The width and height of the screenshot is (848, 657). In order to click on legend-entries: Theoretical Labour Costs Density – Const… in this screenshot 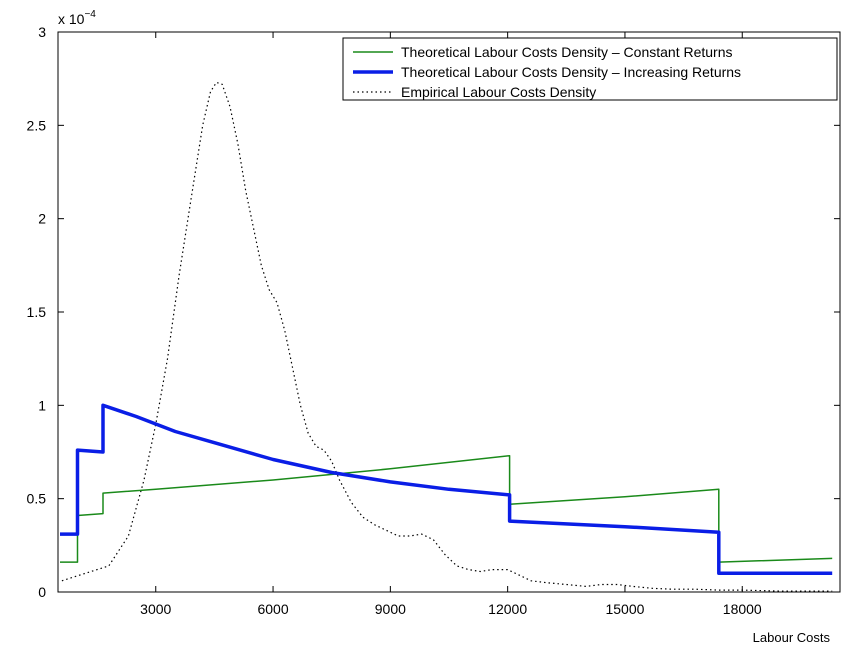, I will do `click(547, 72)`.